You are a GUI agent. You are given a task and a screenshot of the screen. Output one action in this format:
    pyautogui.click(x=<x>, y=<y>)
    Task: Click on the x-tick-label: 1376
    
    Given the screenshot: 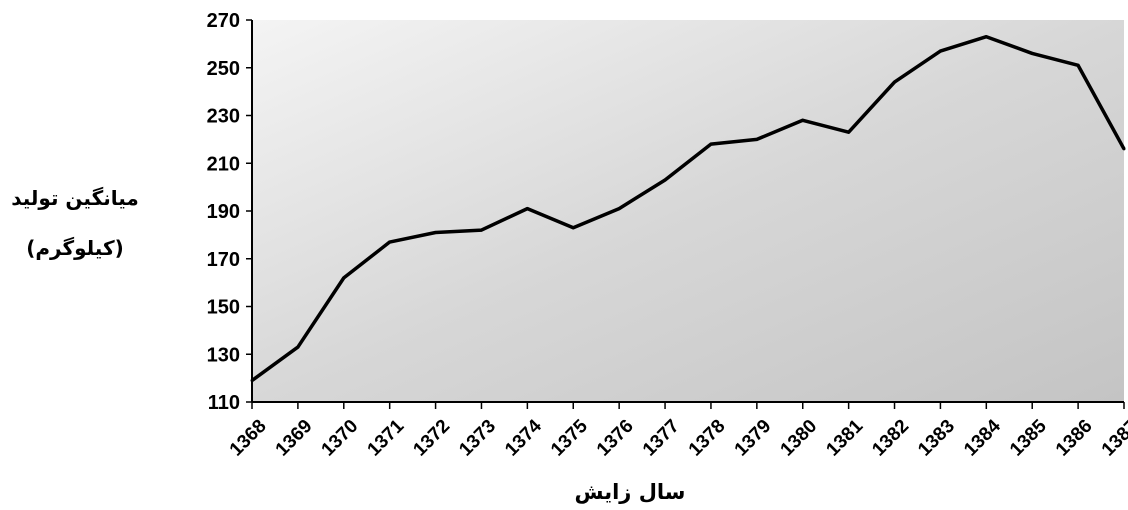 What is the action you would take?
    pyautogui.click(x=615, y=438)
    